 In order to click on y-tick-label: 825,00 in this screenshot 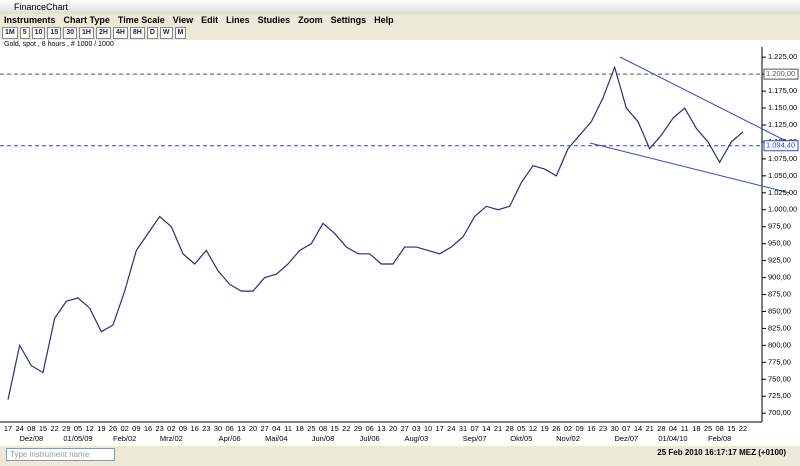, I will do `click(779, 327)`.